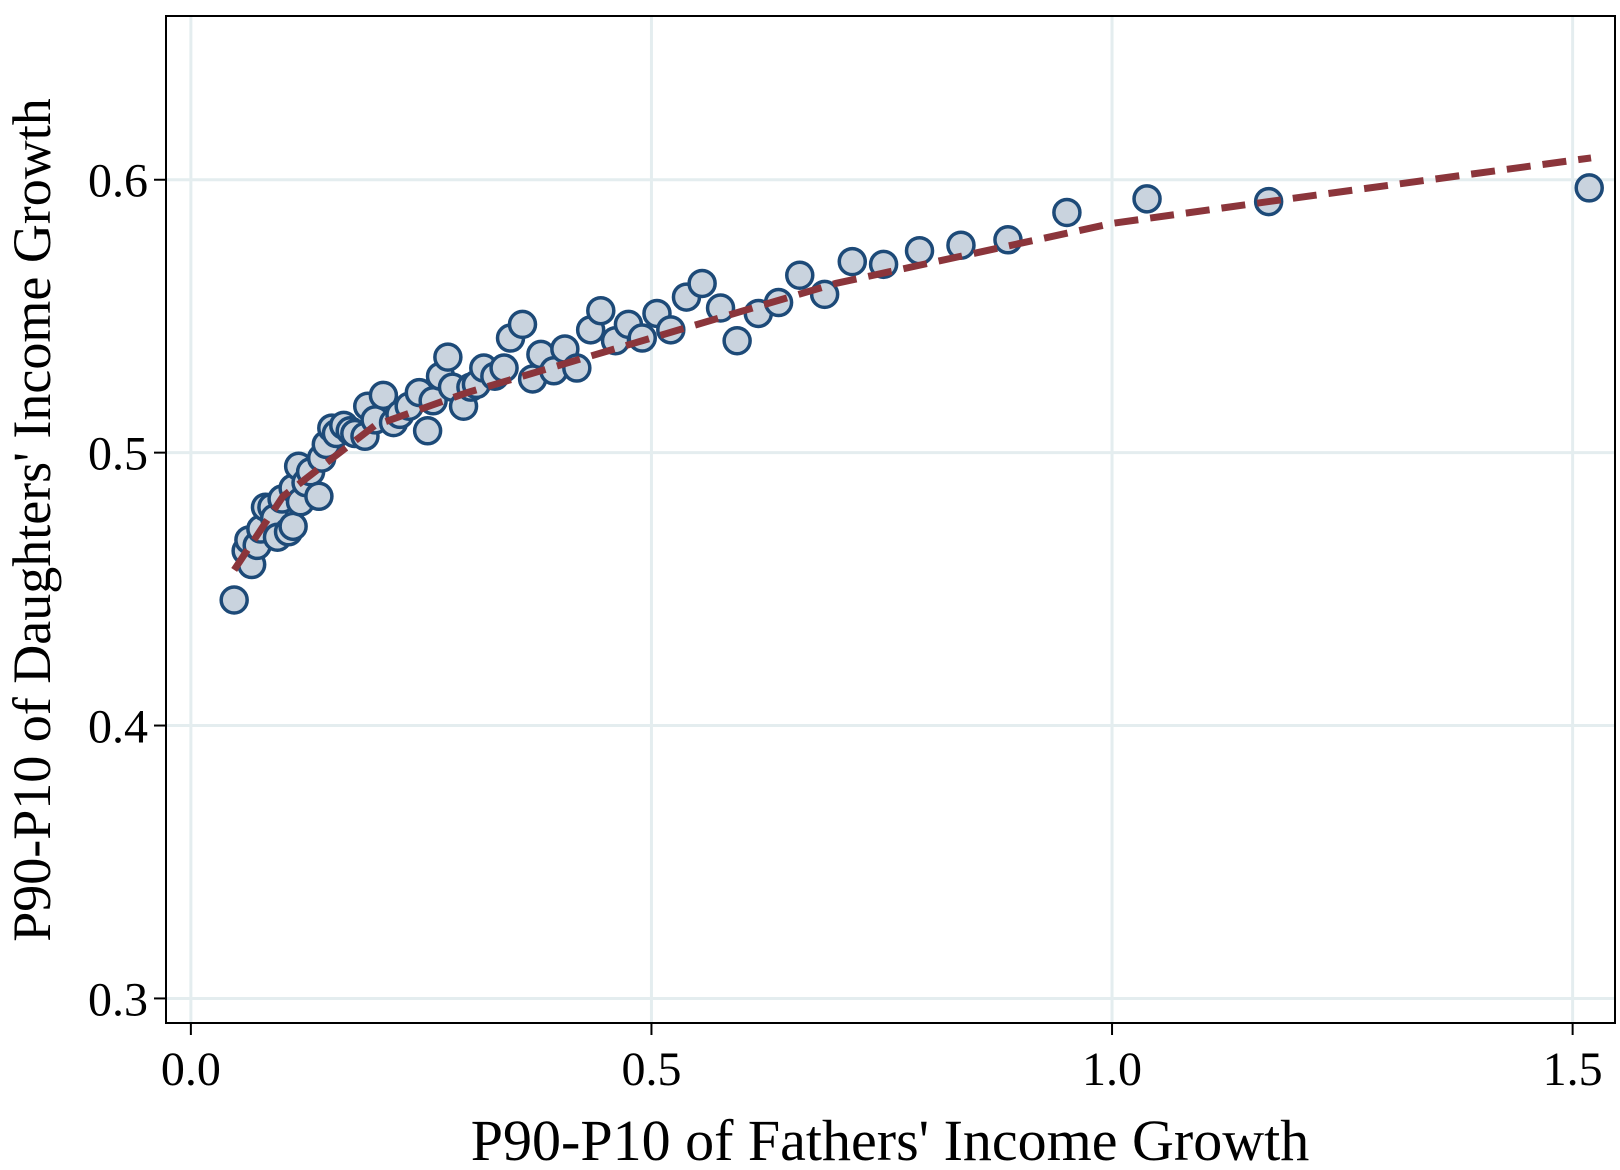  What do you see at coordinates (651, 1069) in the screenshot?
I see `x-tick-label: 0.5` at bounding box center [651, 1069].